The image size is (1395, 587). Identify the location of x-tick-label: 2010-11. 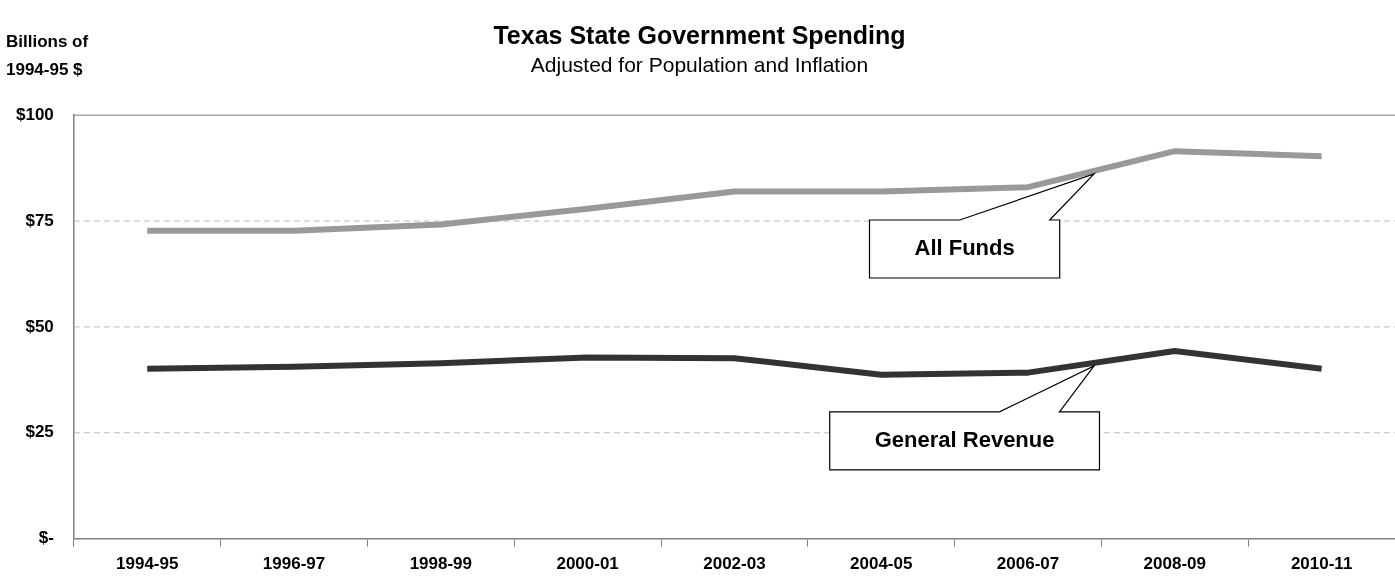
(1321, 564).